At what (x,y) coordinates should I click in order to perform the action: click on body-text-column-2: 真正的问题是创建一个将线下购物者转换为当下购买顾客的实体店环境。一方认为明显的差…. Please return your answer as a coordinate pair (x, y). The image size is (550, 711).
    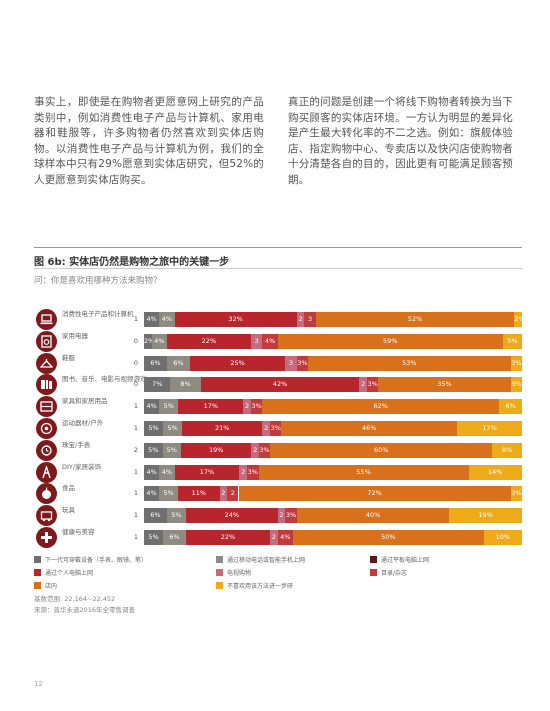
    Looking at the image, I should click on (400, 141).